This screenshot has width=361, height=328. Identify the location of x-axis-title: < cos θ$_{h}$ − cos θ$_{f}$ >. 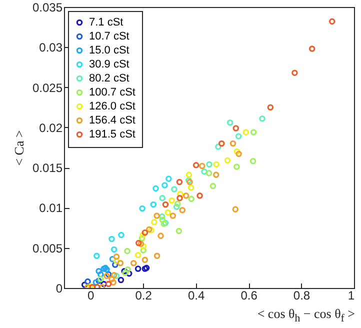
(306, 315).